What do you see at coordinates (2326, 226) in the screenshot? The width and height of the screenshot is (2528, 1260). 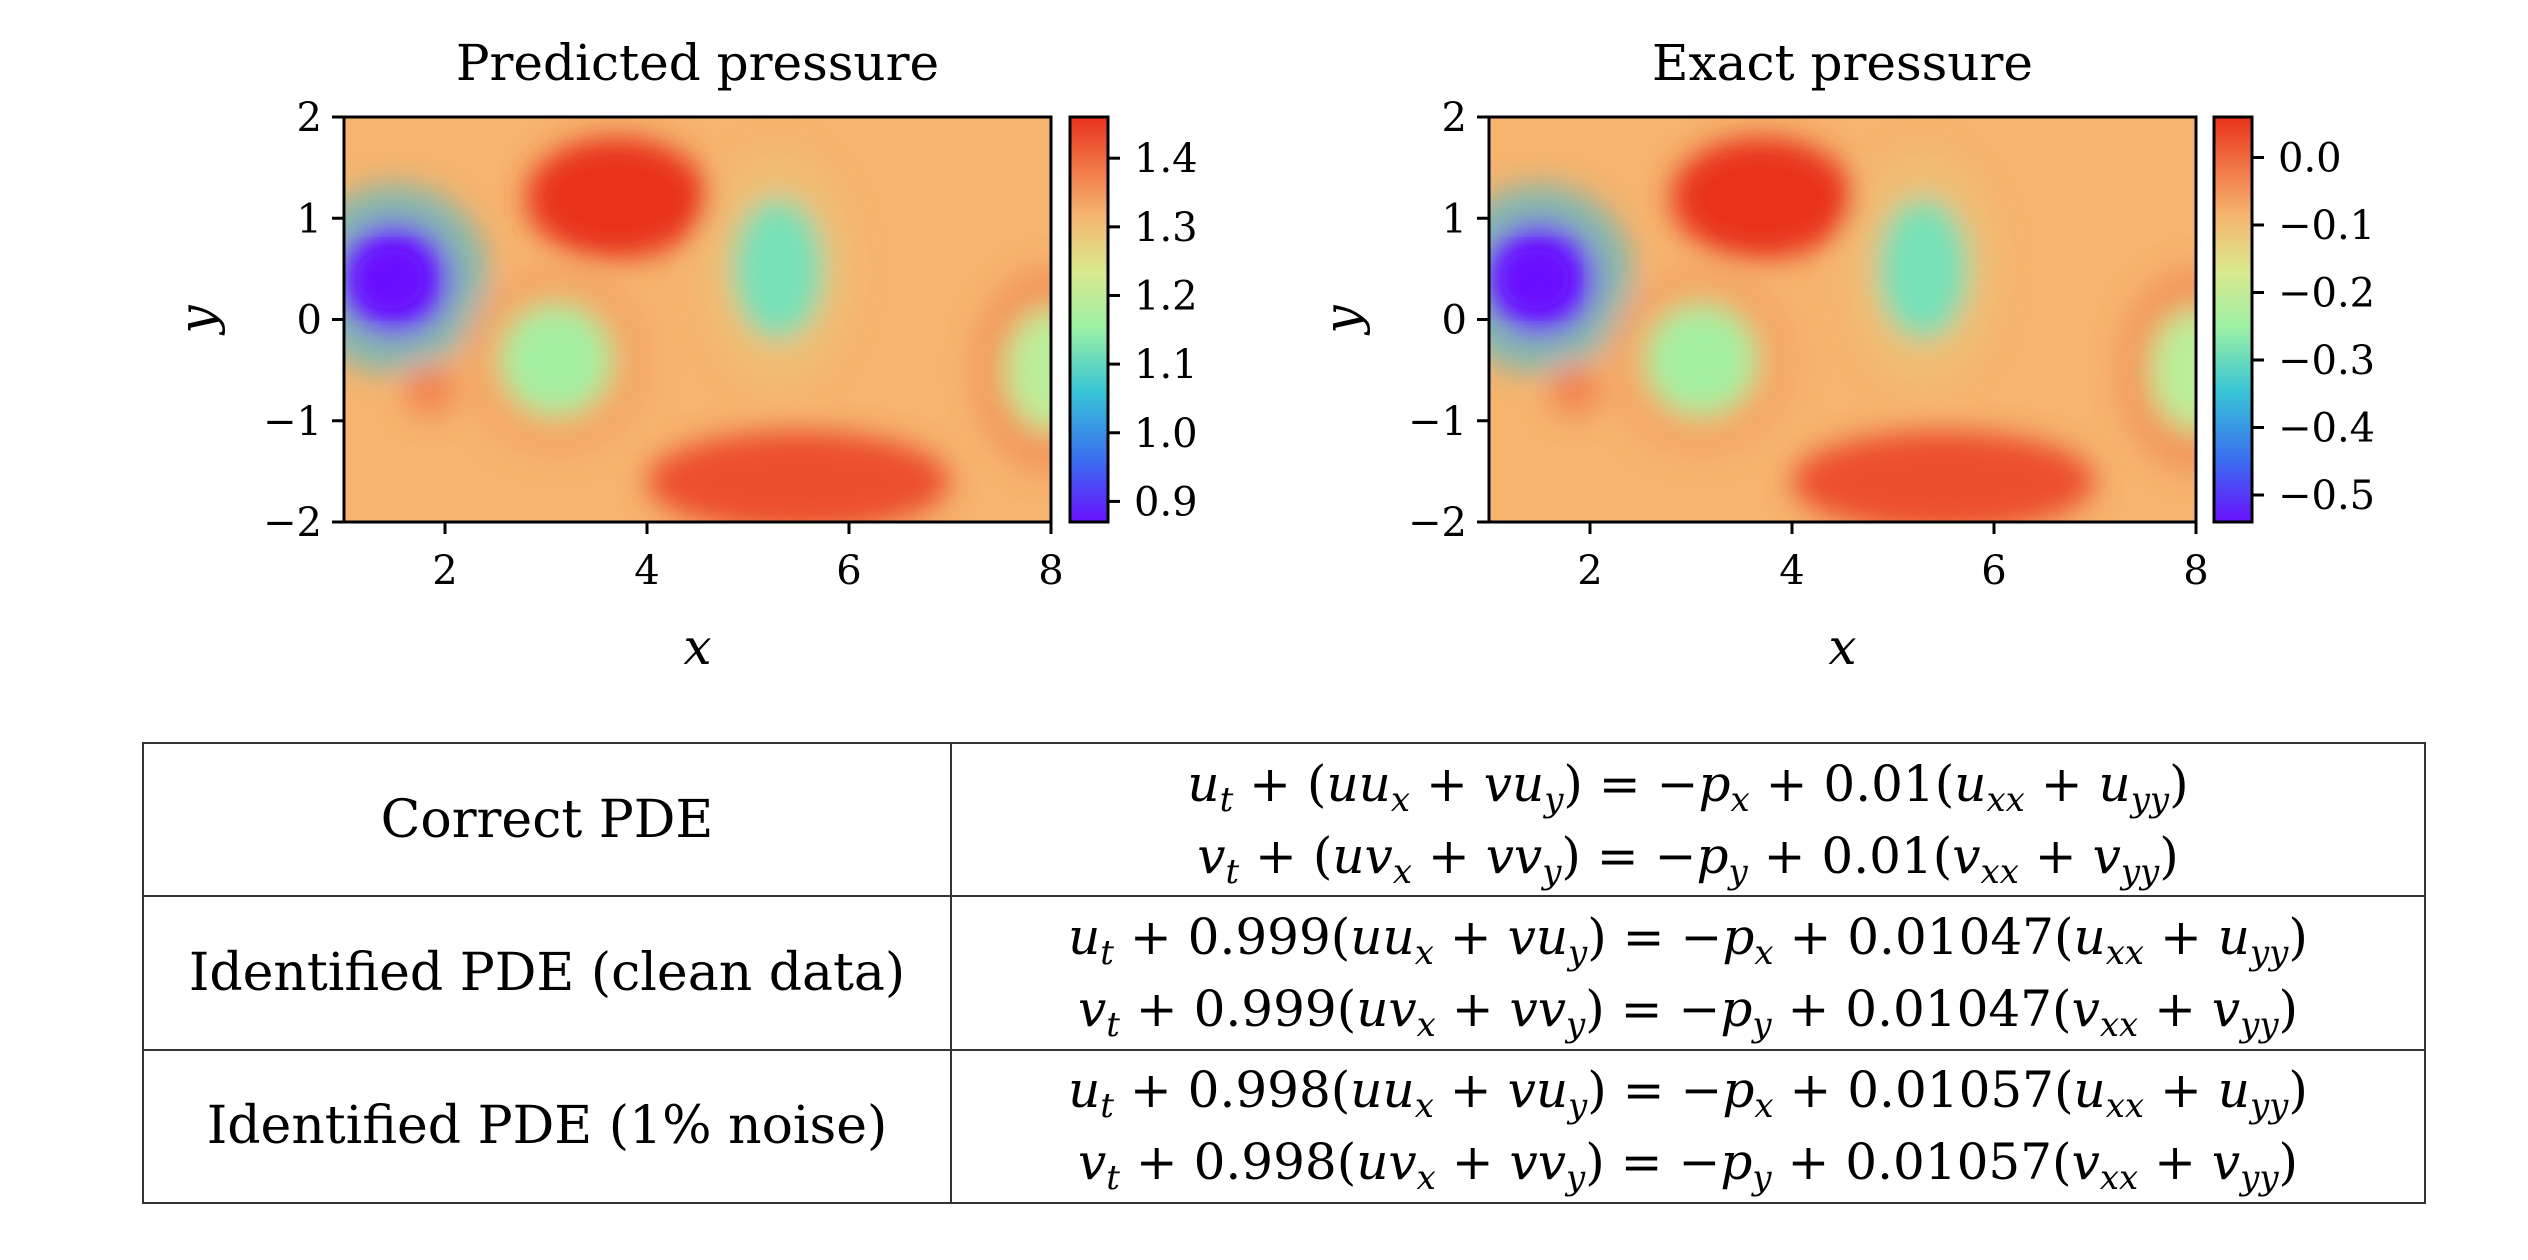 I see `colorbar-tick-label: −0.1` at bounding box center [2326, 226].